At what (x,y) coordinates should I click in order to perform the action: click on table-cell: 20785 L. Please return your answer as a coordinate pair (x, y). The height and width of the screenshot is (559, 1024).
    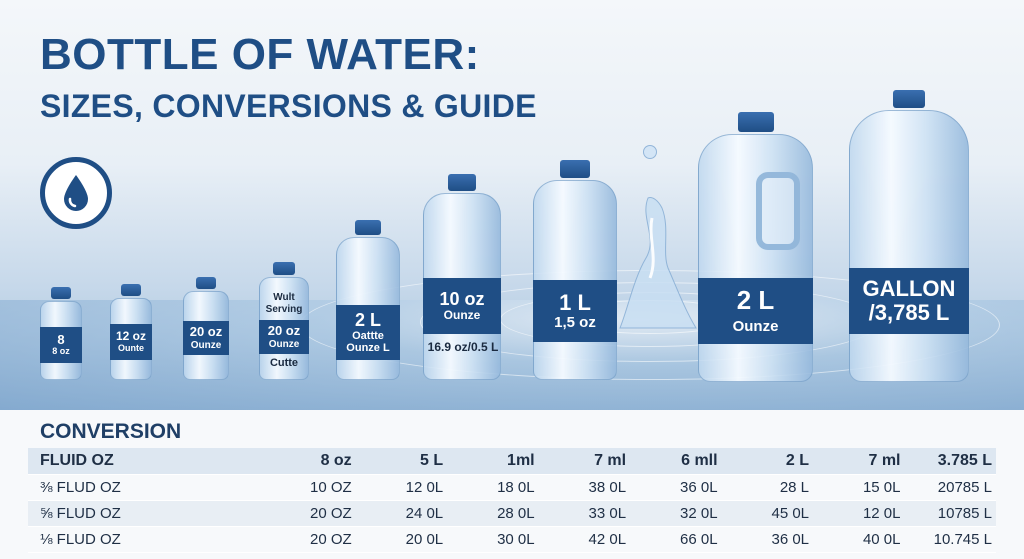
    Looking at the image, I should click on (950, 487).